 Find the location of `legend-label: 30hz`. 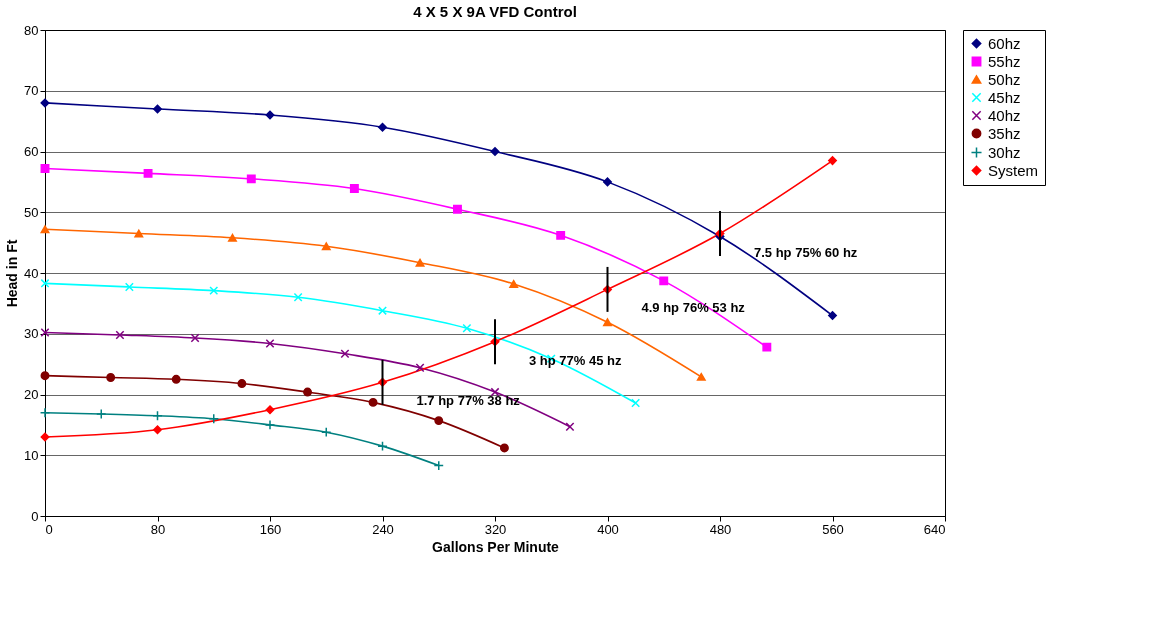

legend-label: 30hz is located at coordinates (1004, 152).